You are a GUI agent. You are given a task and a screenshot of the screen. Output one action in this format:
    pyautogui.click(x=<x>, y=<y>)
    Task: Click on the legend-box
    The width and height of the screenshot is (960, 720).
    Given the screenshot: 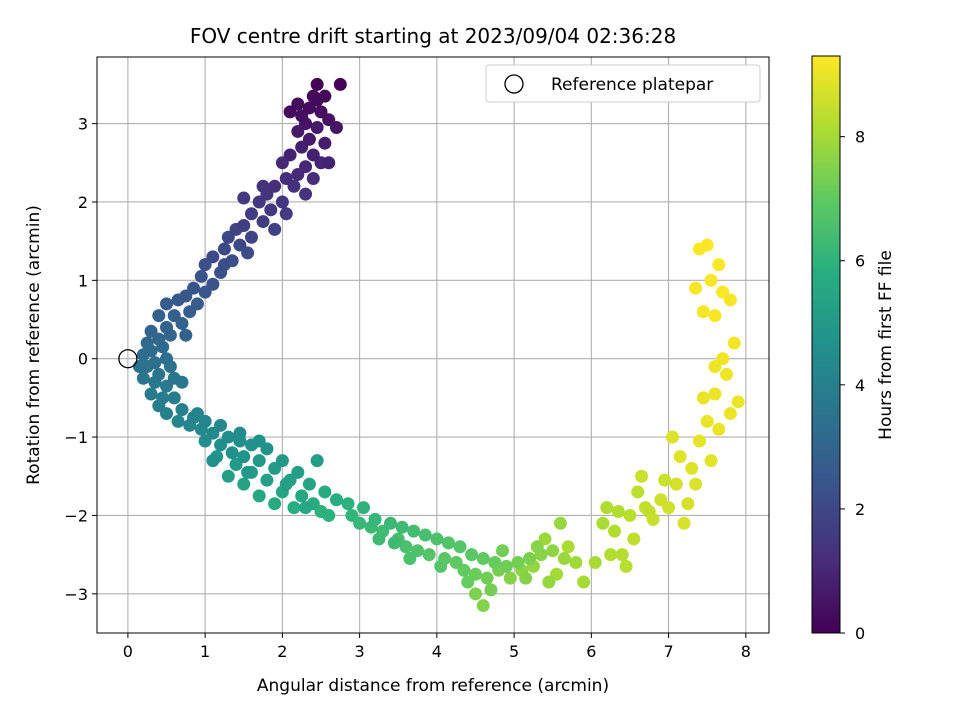 What is the action you would take?
    pyautogui.click(x=623, y=83)
    